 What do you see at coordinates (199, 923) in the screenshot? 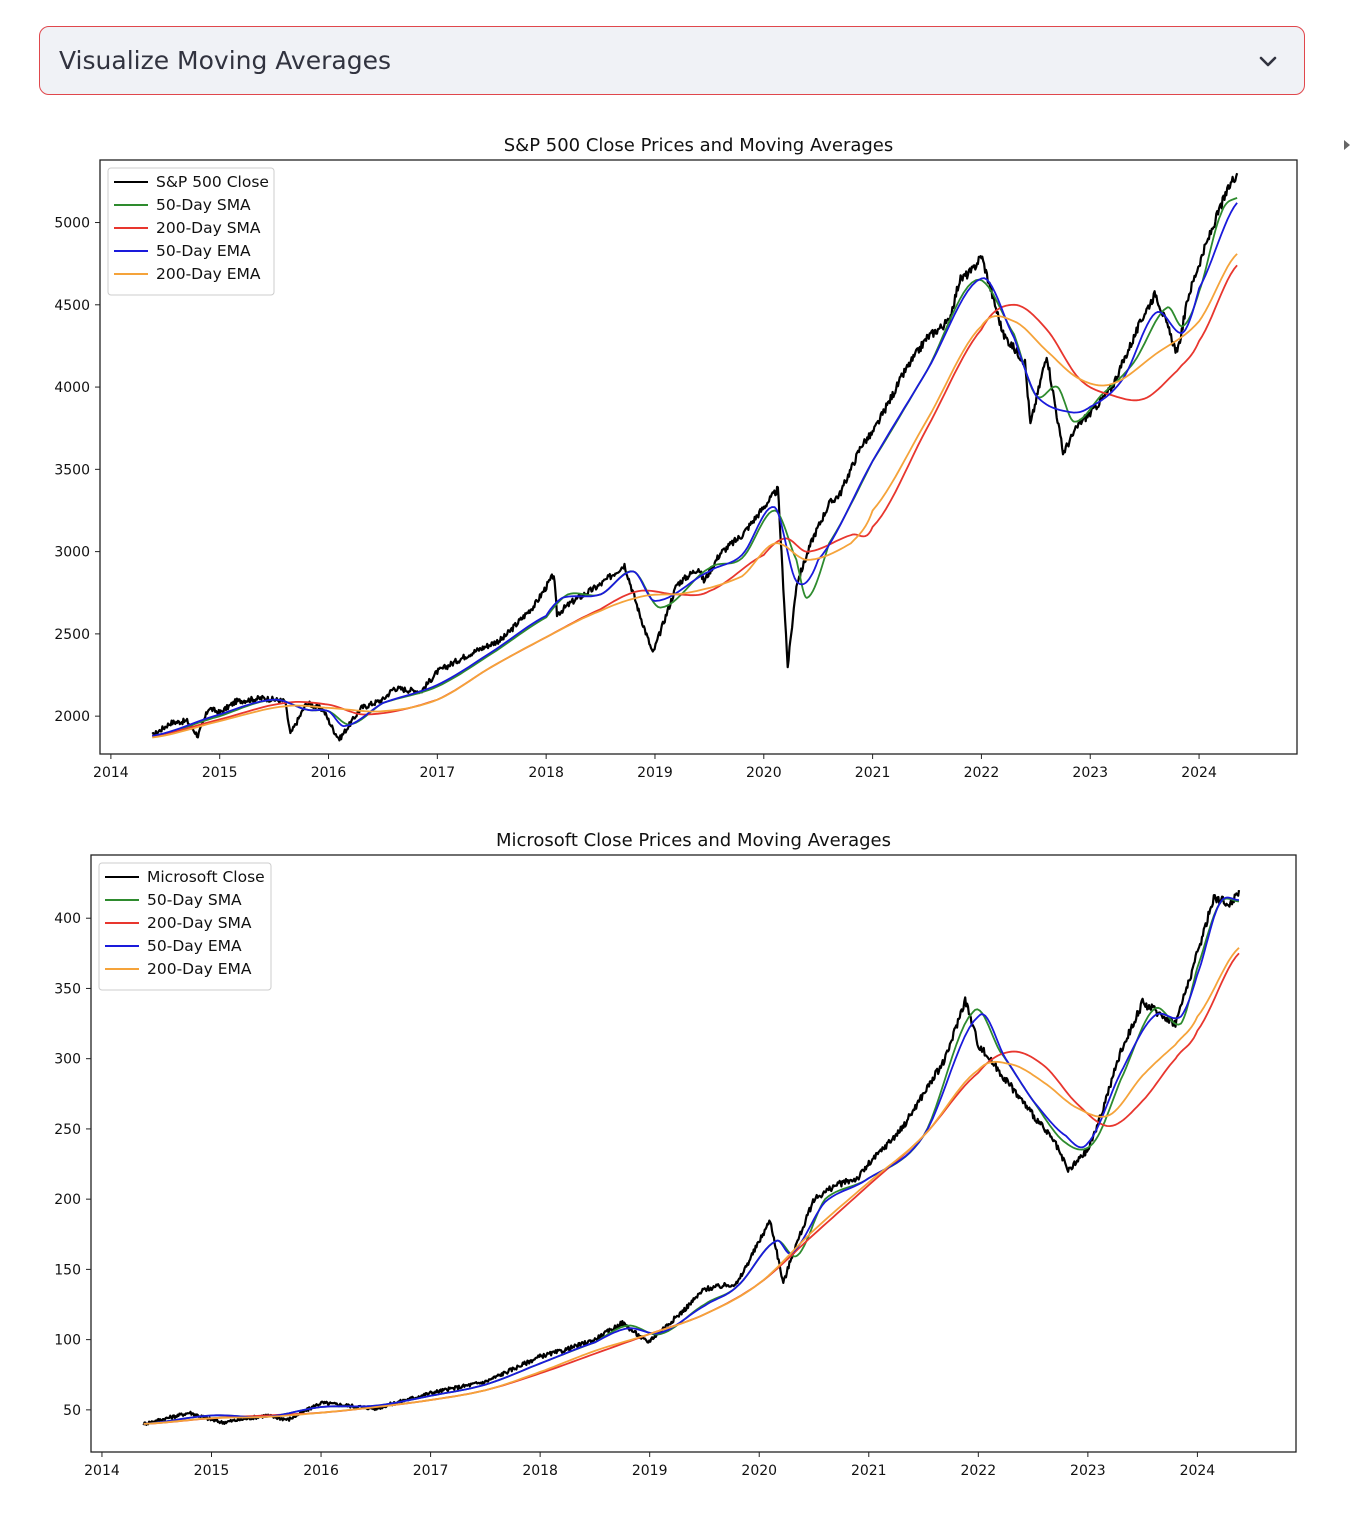
I see `msft-legend-label: 200-Day SMA` at bounding box center [199, 923].